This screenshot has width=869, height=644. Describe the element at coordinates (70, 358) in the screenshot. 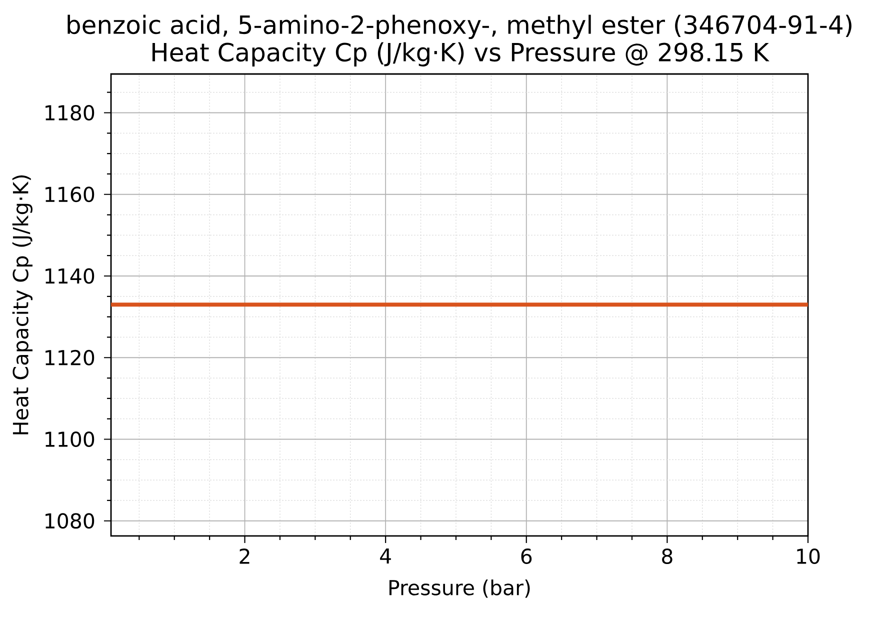

I see `y-tick-label: 1120` at that location.